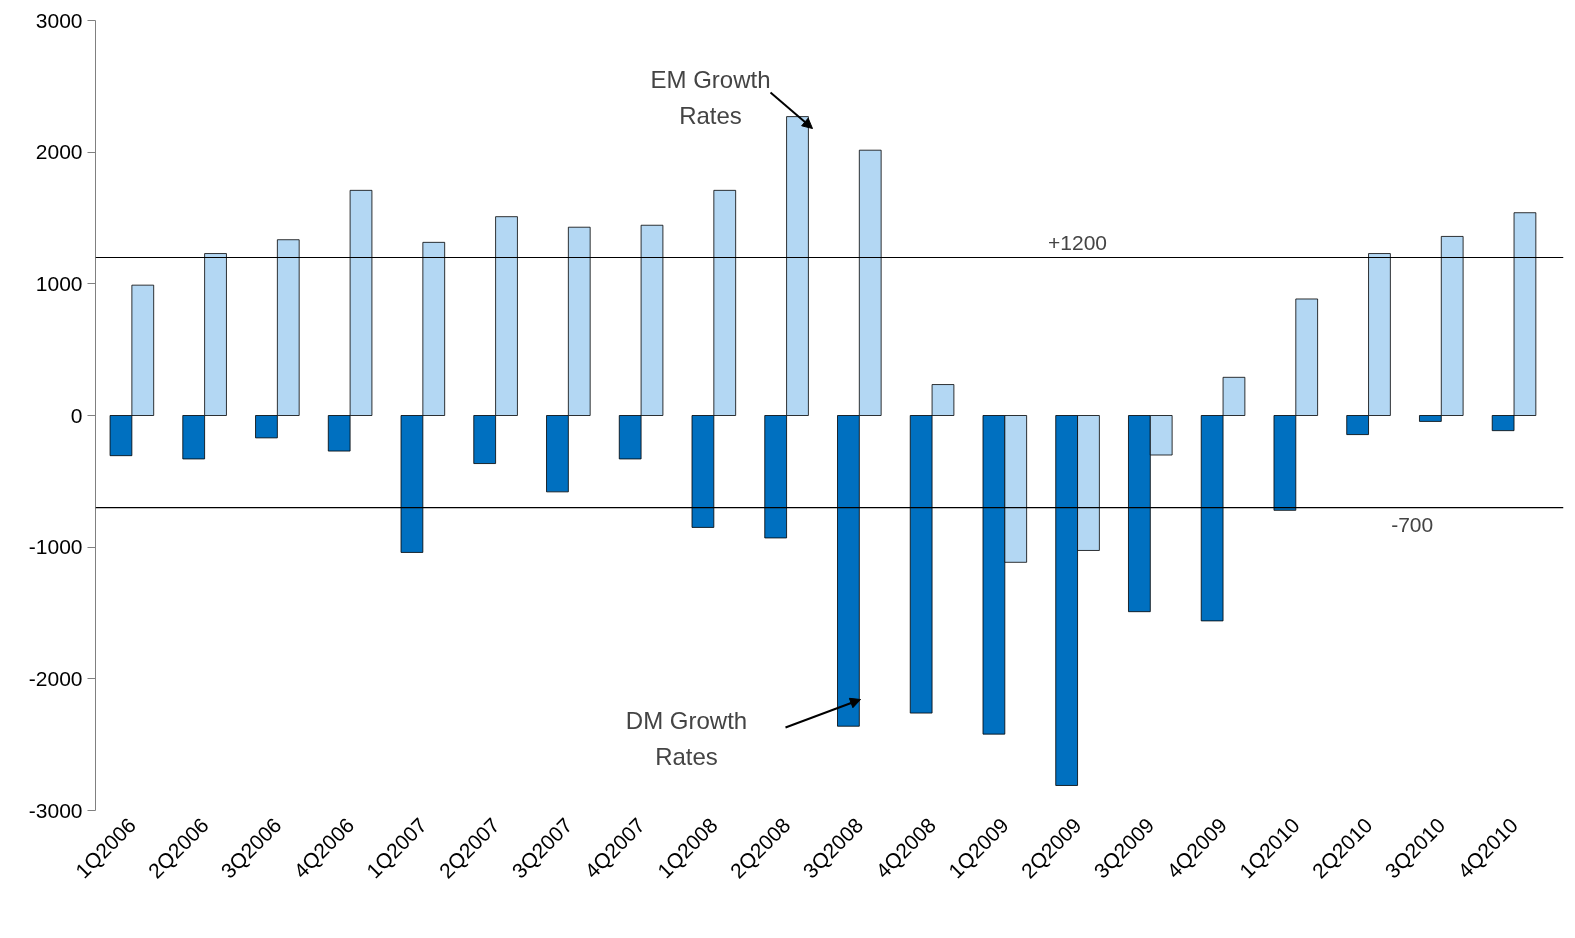 Image resolution: width=1575 pixels, height=938 pixels. I want to click on annotation: DM Growth Rates, so click(686, 738).